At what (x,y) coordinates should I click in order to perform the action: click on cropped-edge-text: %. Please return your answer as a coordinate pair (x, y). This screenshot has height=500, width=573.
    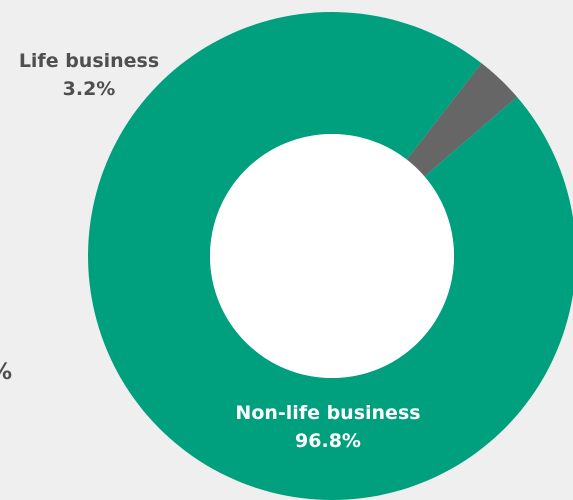
    Looking at the image, I should click on (6, 372).